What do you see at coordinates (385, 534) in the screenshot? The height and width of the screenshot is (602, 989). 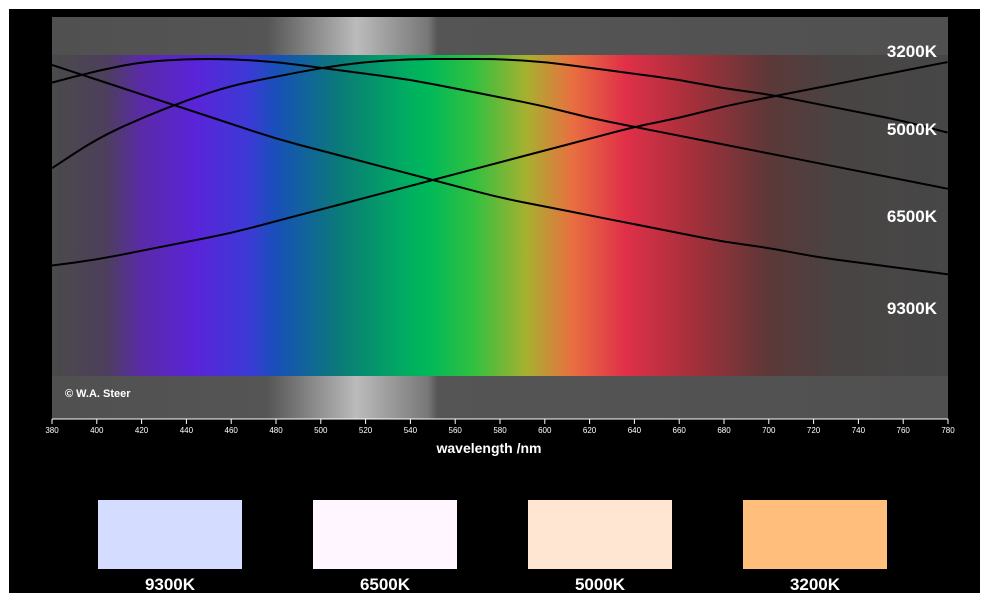 I see `color-swatch-6500k` at bounding box center [385, 534].